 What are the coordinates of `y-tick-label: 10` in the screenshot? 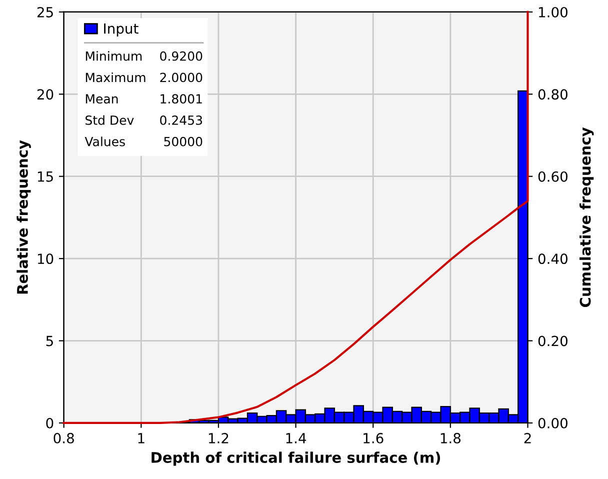 It's located at (46, 259).